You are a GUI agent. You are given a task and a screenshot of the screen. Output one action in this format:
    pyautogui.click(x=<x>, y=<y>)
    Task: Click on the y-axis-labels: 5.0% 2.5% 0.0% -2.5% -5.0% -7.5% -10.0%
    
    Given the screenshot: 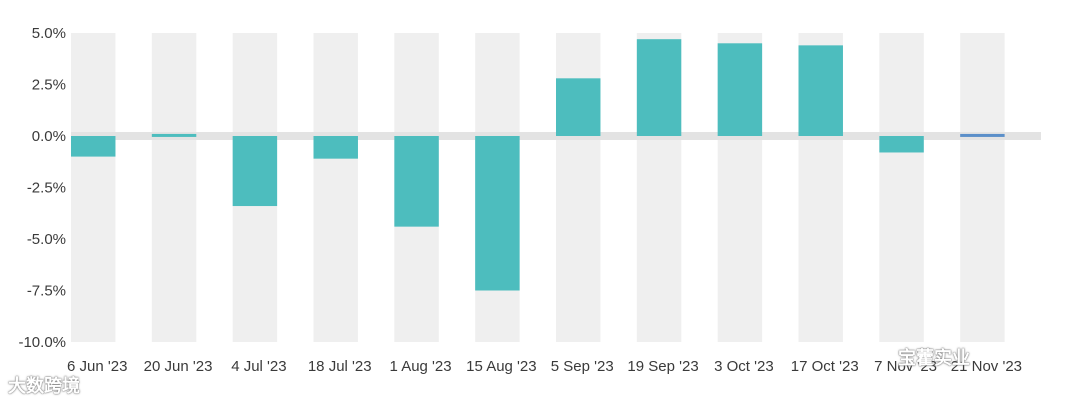 What is the action you would take?
    pyautogui.click(x=42, y=188)
    